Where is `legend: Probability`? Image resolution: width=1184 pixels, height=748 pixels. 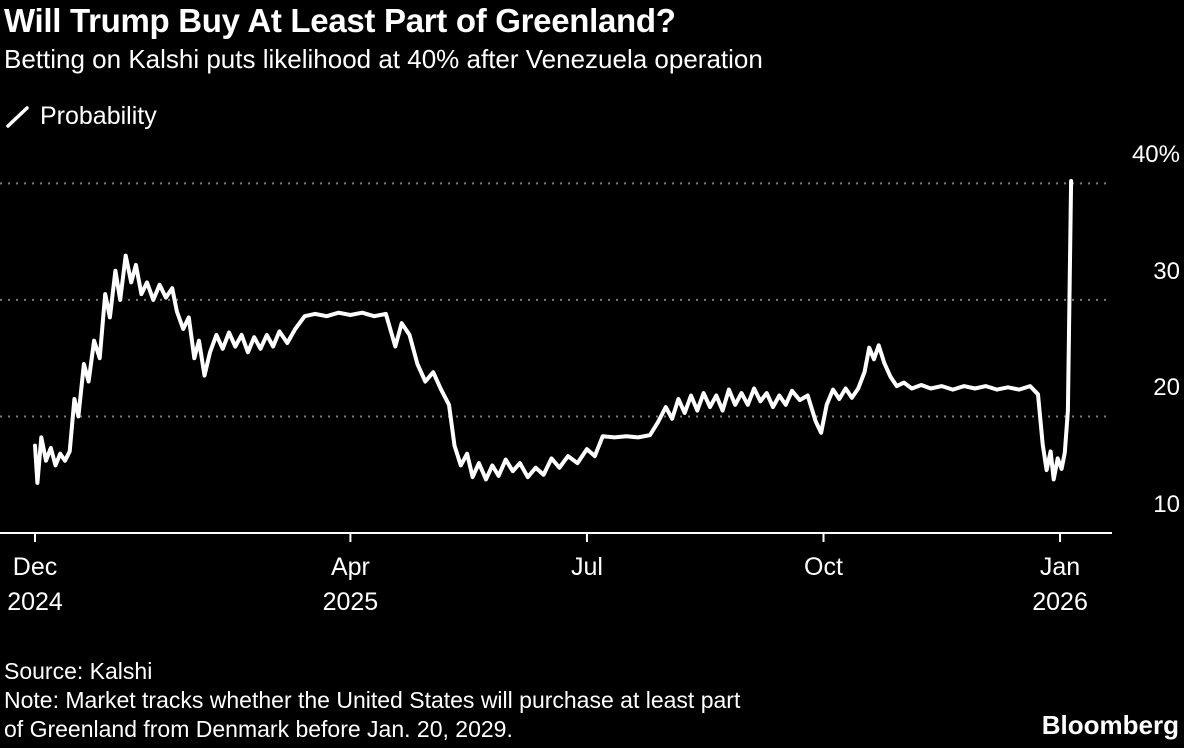 legend: Probability is located at coordinates (81, 116).